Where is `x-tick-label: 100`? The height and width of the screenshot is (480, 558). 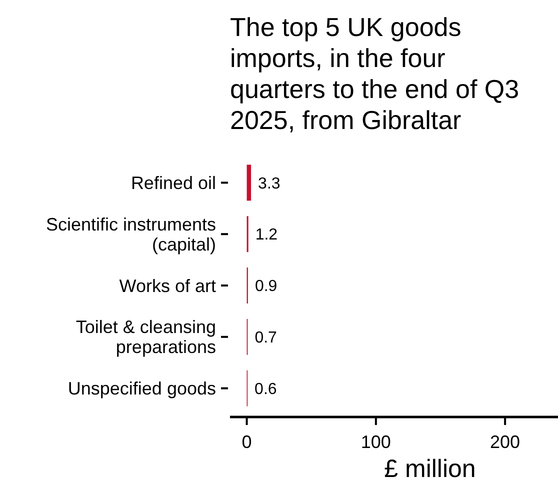 x-tick-label: 100 is located at coordinates (375, 442).